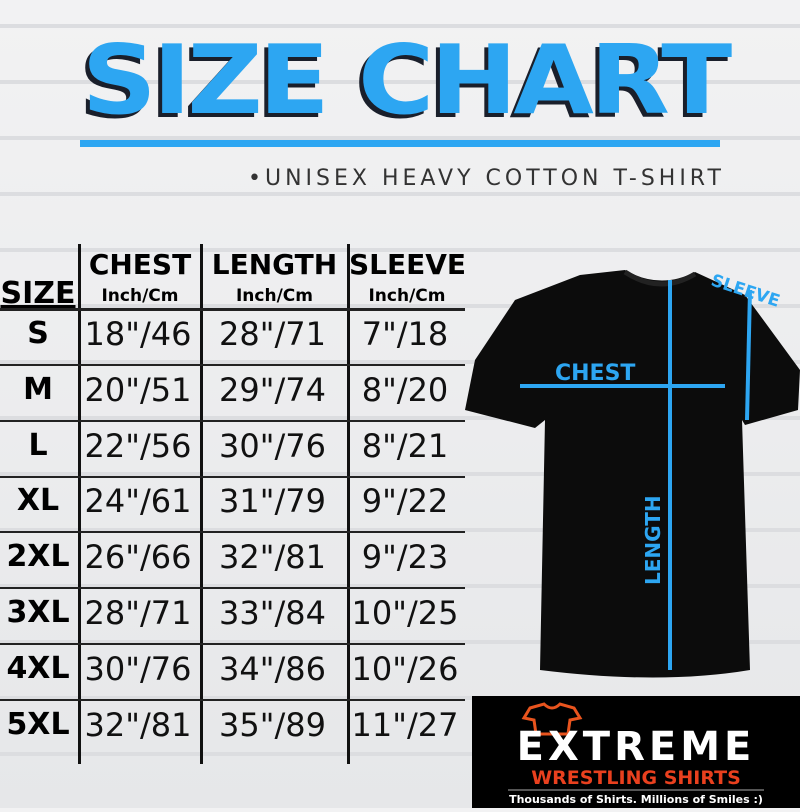 Image resolution: width=800 pixels, height=812 pixels. Describe the element at coordinates (38, 612) in the screenshot. I see `size-label: 3XL` at that location.